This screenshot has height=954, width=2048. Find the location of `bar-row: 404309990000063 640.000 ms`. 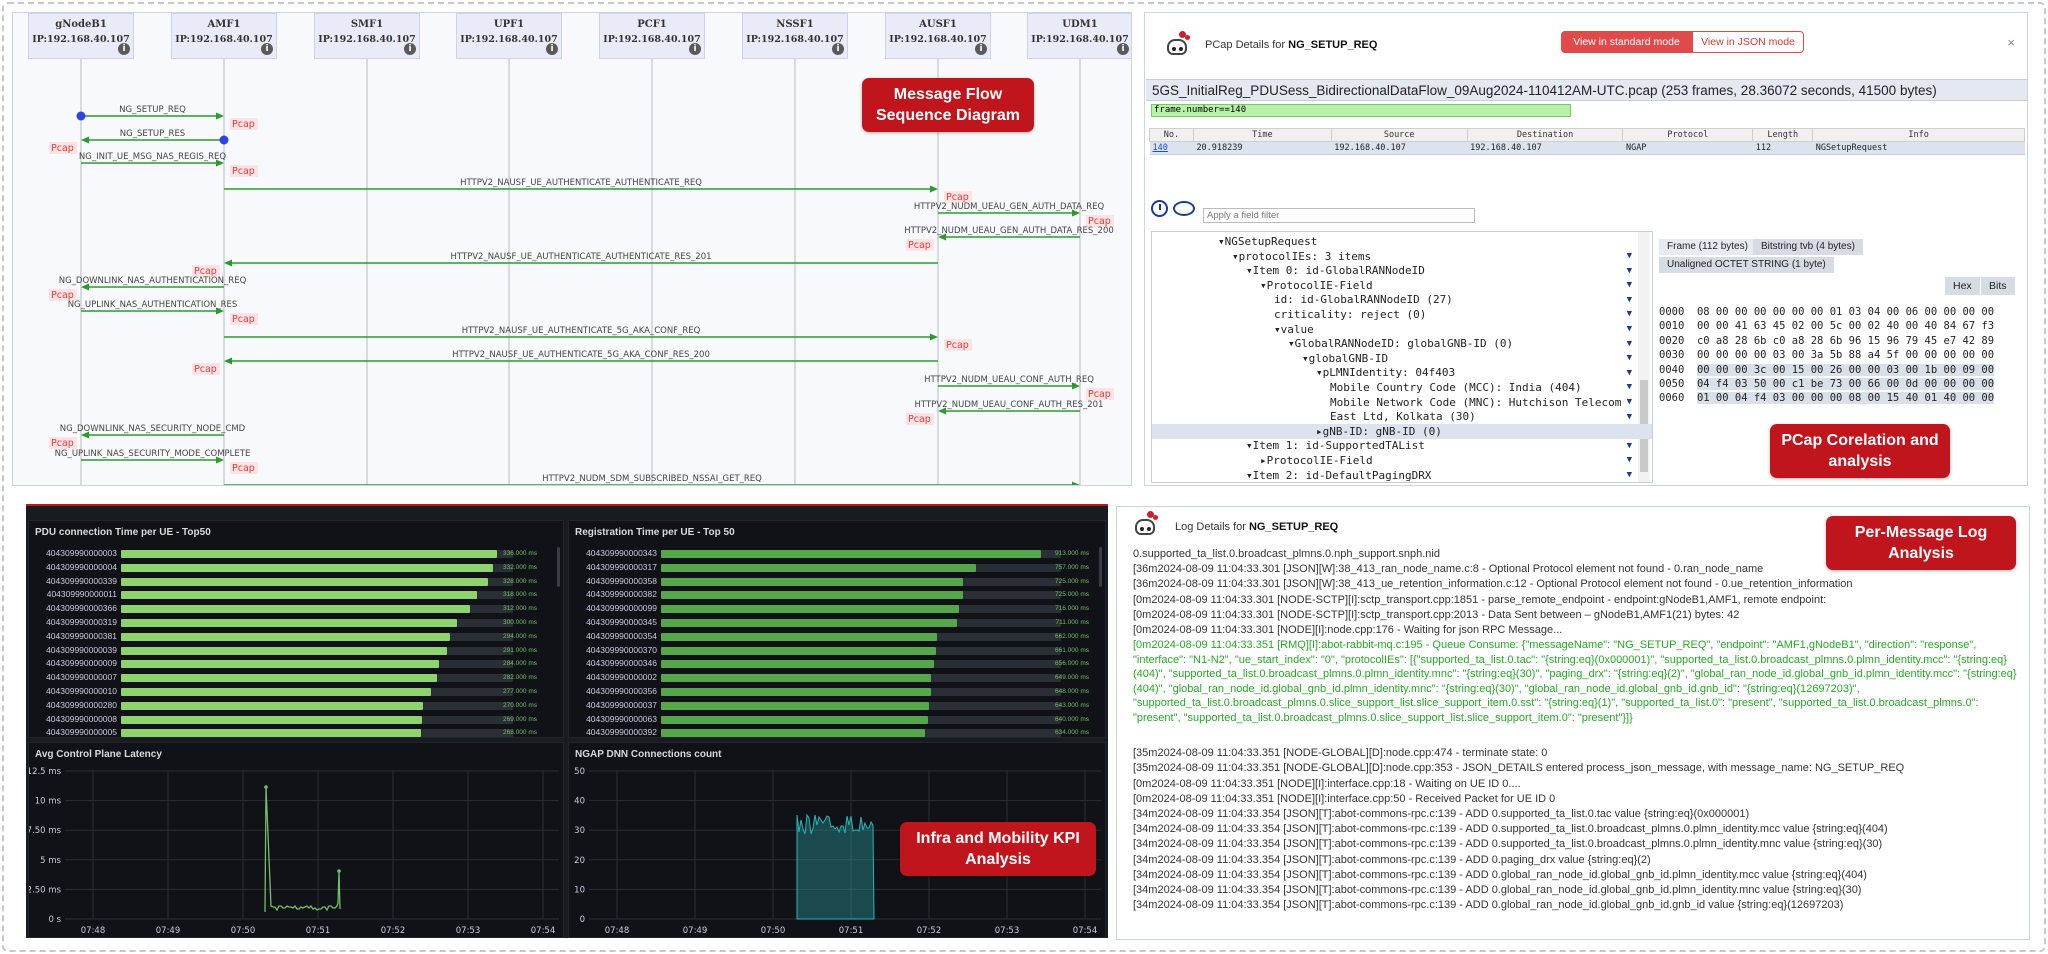

bar-row: 404309990000063 640.000 ms is located at coordinates (837, 719).